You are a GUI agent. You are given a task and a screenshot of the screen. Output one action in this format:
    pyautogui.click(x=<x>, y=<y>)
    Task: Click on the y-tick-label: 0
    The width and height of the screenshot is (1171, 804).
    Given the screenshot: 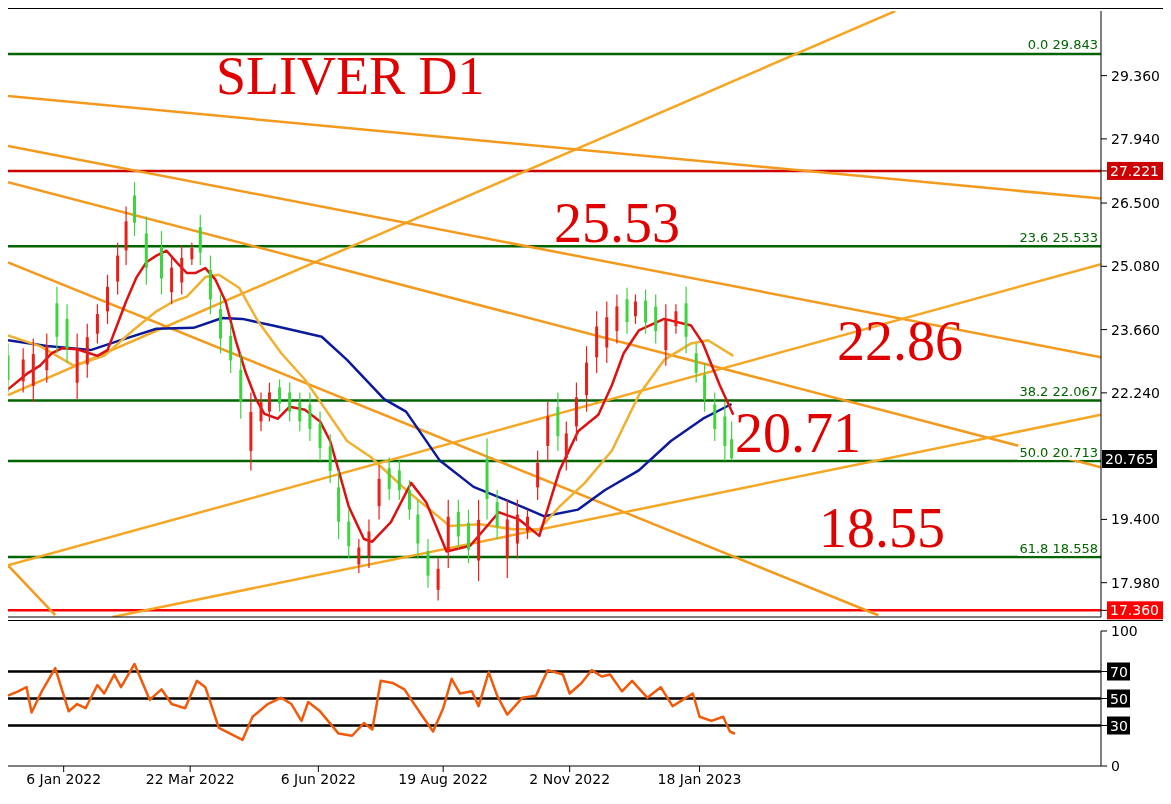 What is the action you would take?
    pyautogui.click(x=1115, y=766)
    